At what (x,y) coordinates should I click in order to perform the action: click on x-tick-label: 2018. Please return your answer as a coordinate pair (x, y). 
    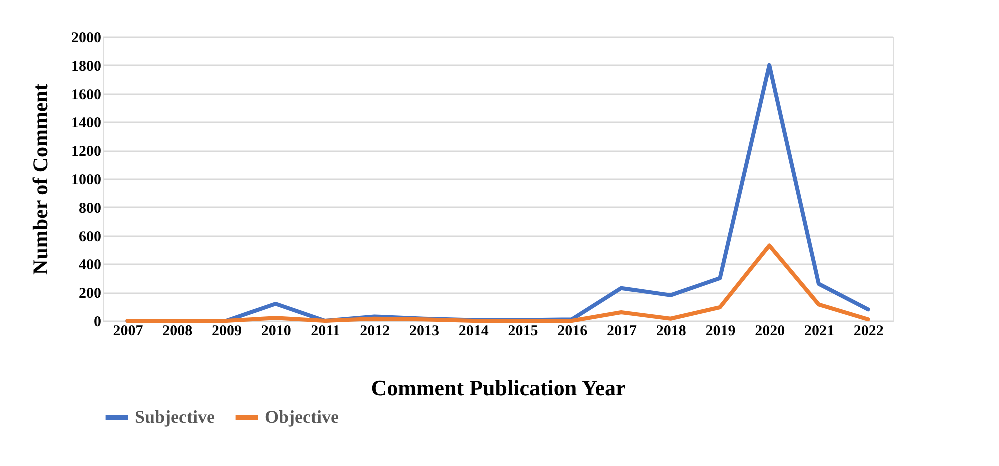
    Looking at the image, I should click on (671, 332).